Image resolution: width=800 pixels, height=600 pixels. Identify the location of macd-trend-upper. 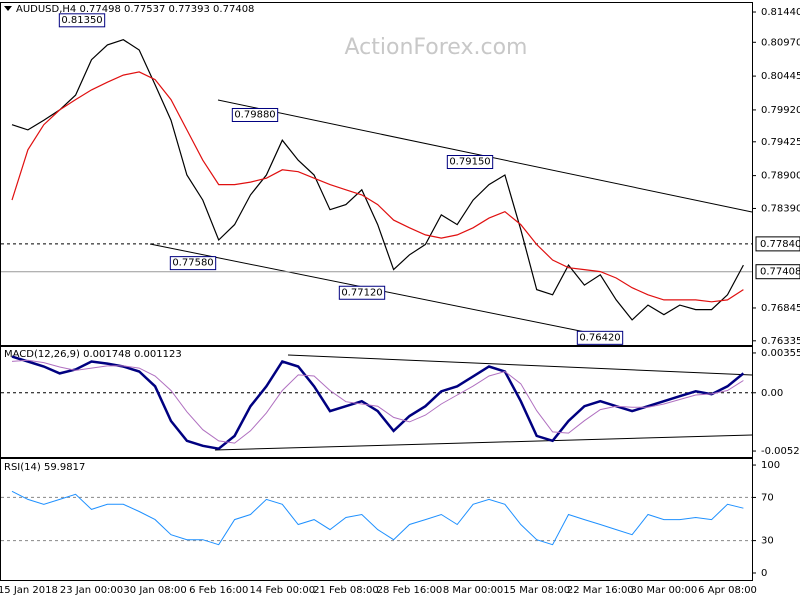
(520, 365).